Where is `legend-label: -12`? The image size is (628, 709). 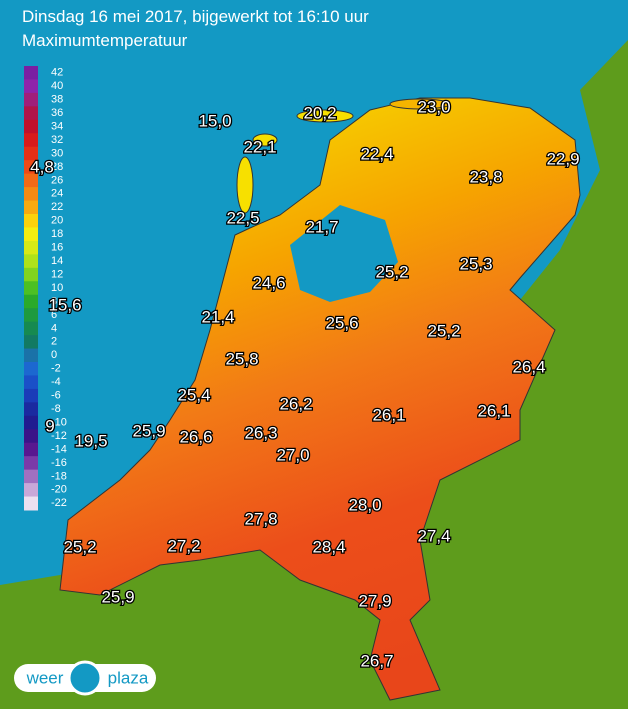 legend-label: -12 is located at coordinates (59, 436).